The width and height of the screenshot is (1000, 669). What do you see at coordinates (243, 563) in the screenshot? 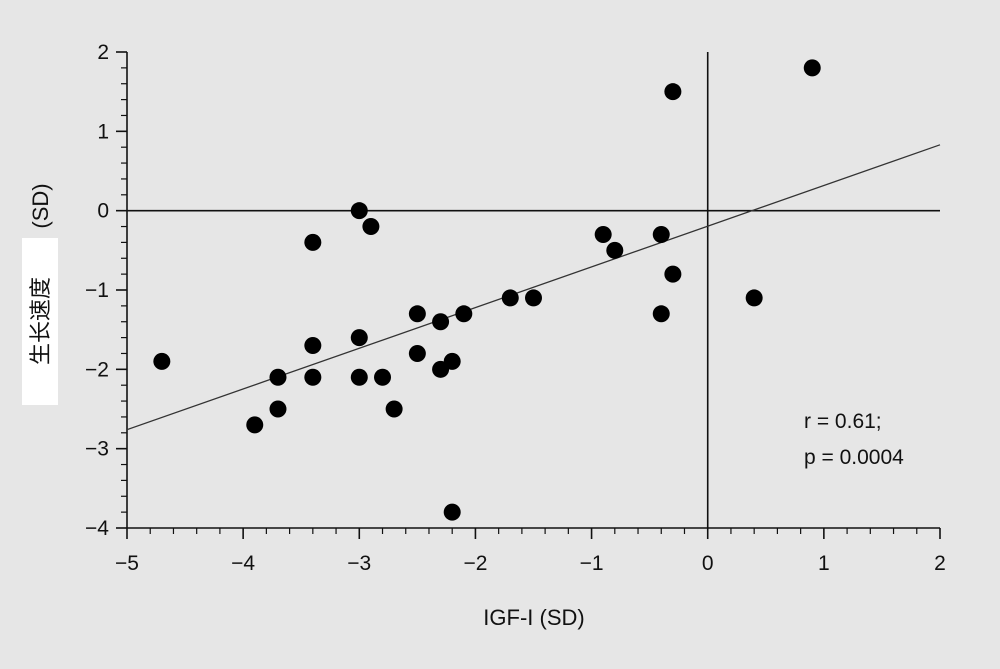
I see `x-tick-label: −4` at bounding box center [243, 563].